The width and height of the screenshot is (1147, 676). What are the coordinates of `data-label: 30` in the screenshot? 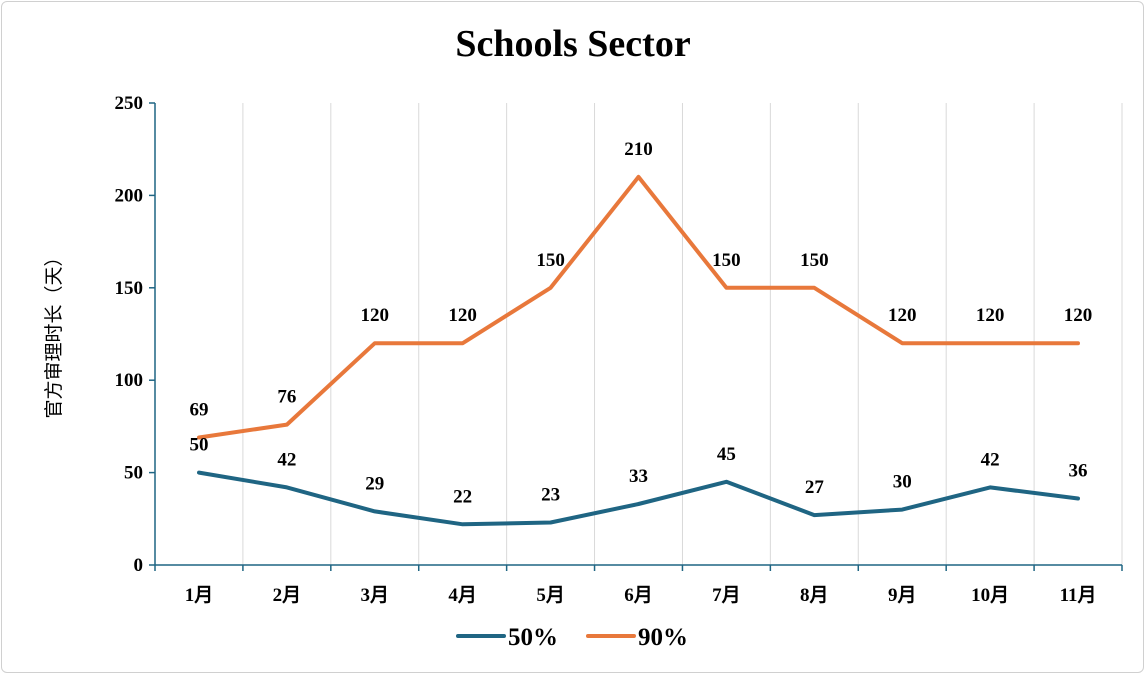 It's located at (902, 482).